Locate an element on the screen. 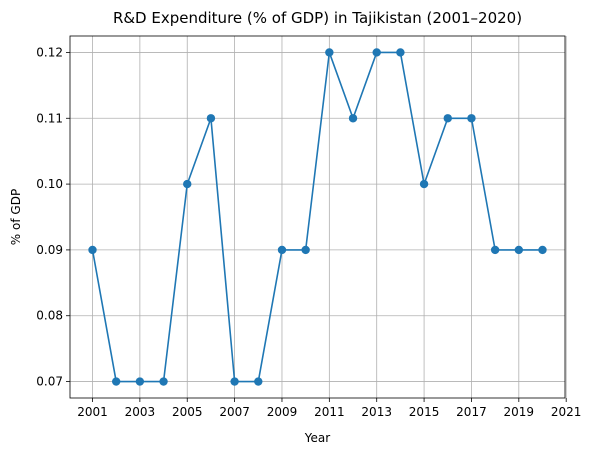 This screenshot has height=455, width=593. x-tick-label: 2017 is located at coordinates (471, 412).